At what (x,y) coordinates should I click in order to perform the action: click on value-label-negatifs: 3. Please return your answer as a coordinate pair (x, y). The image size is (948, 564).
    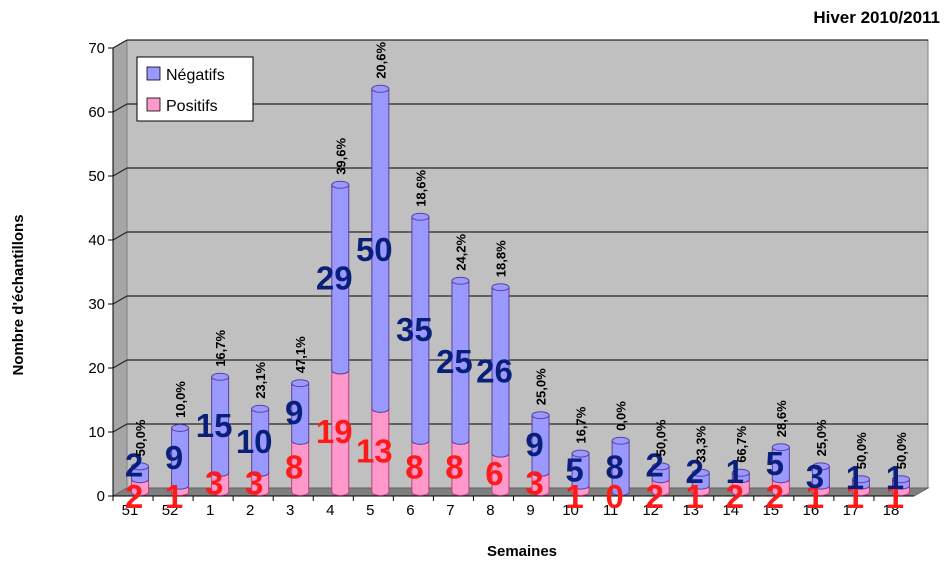
    Looking at the image, I should click on (815, 476).